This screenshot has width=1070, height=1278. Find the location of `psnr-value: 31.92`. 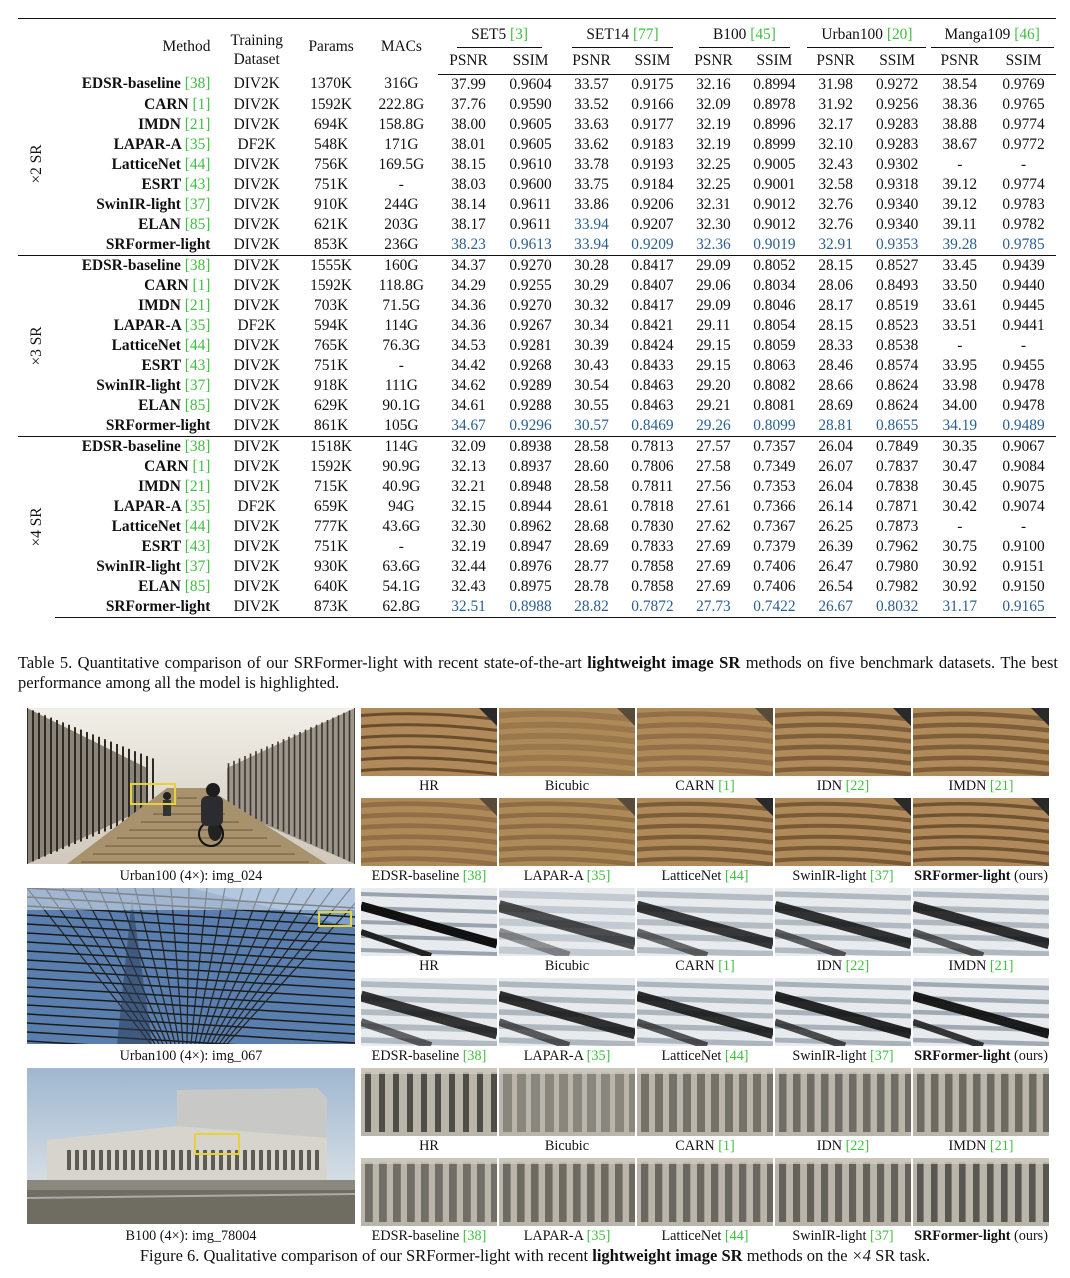

psnr-value: 31.92 is located at coordinates (835, 104).